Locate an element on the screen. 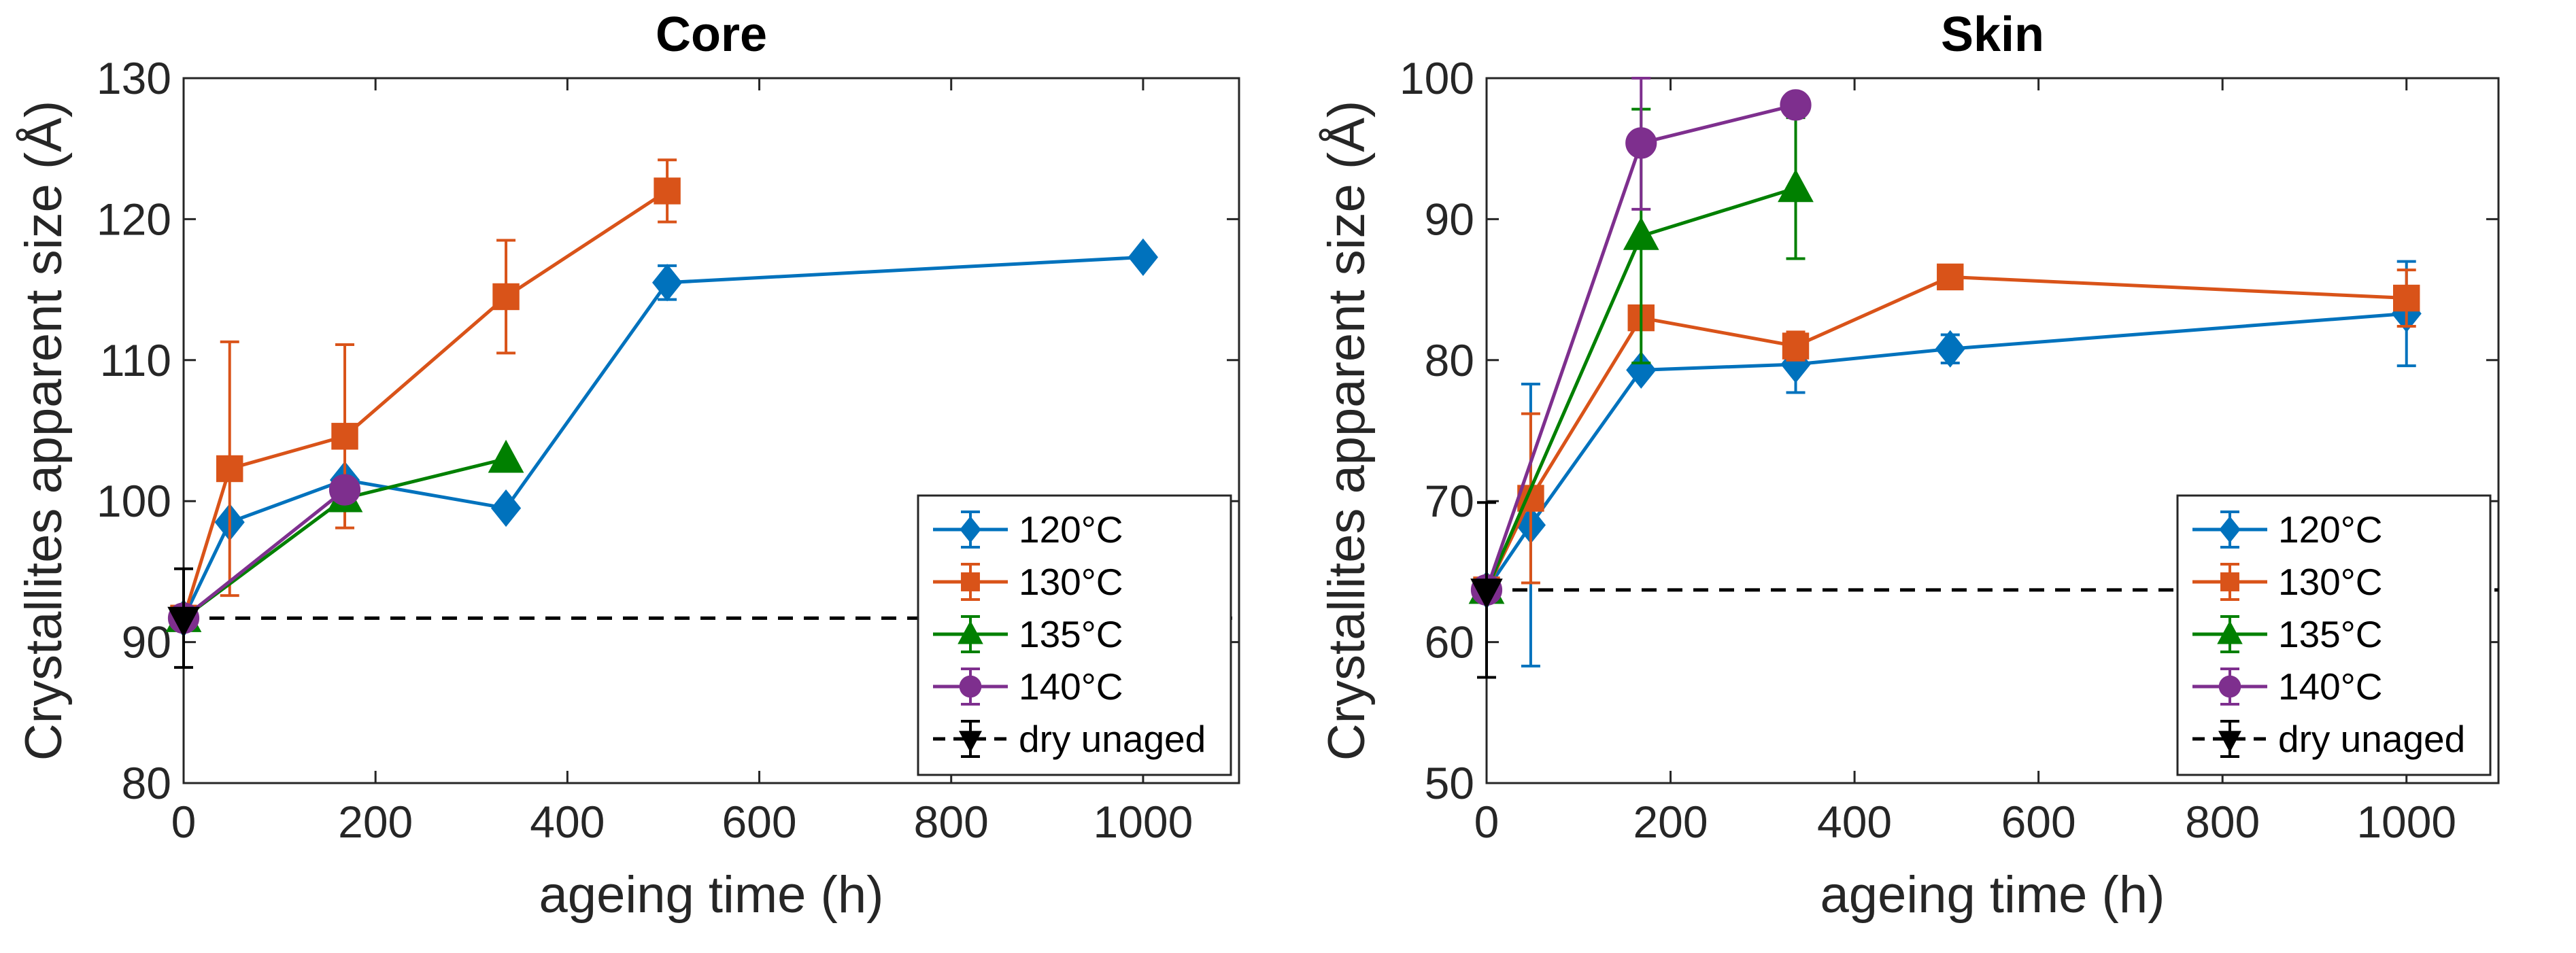 This screenshot has height=953, width=2576. core-legend-item: 135°C is located at coordinates (1028, 634).